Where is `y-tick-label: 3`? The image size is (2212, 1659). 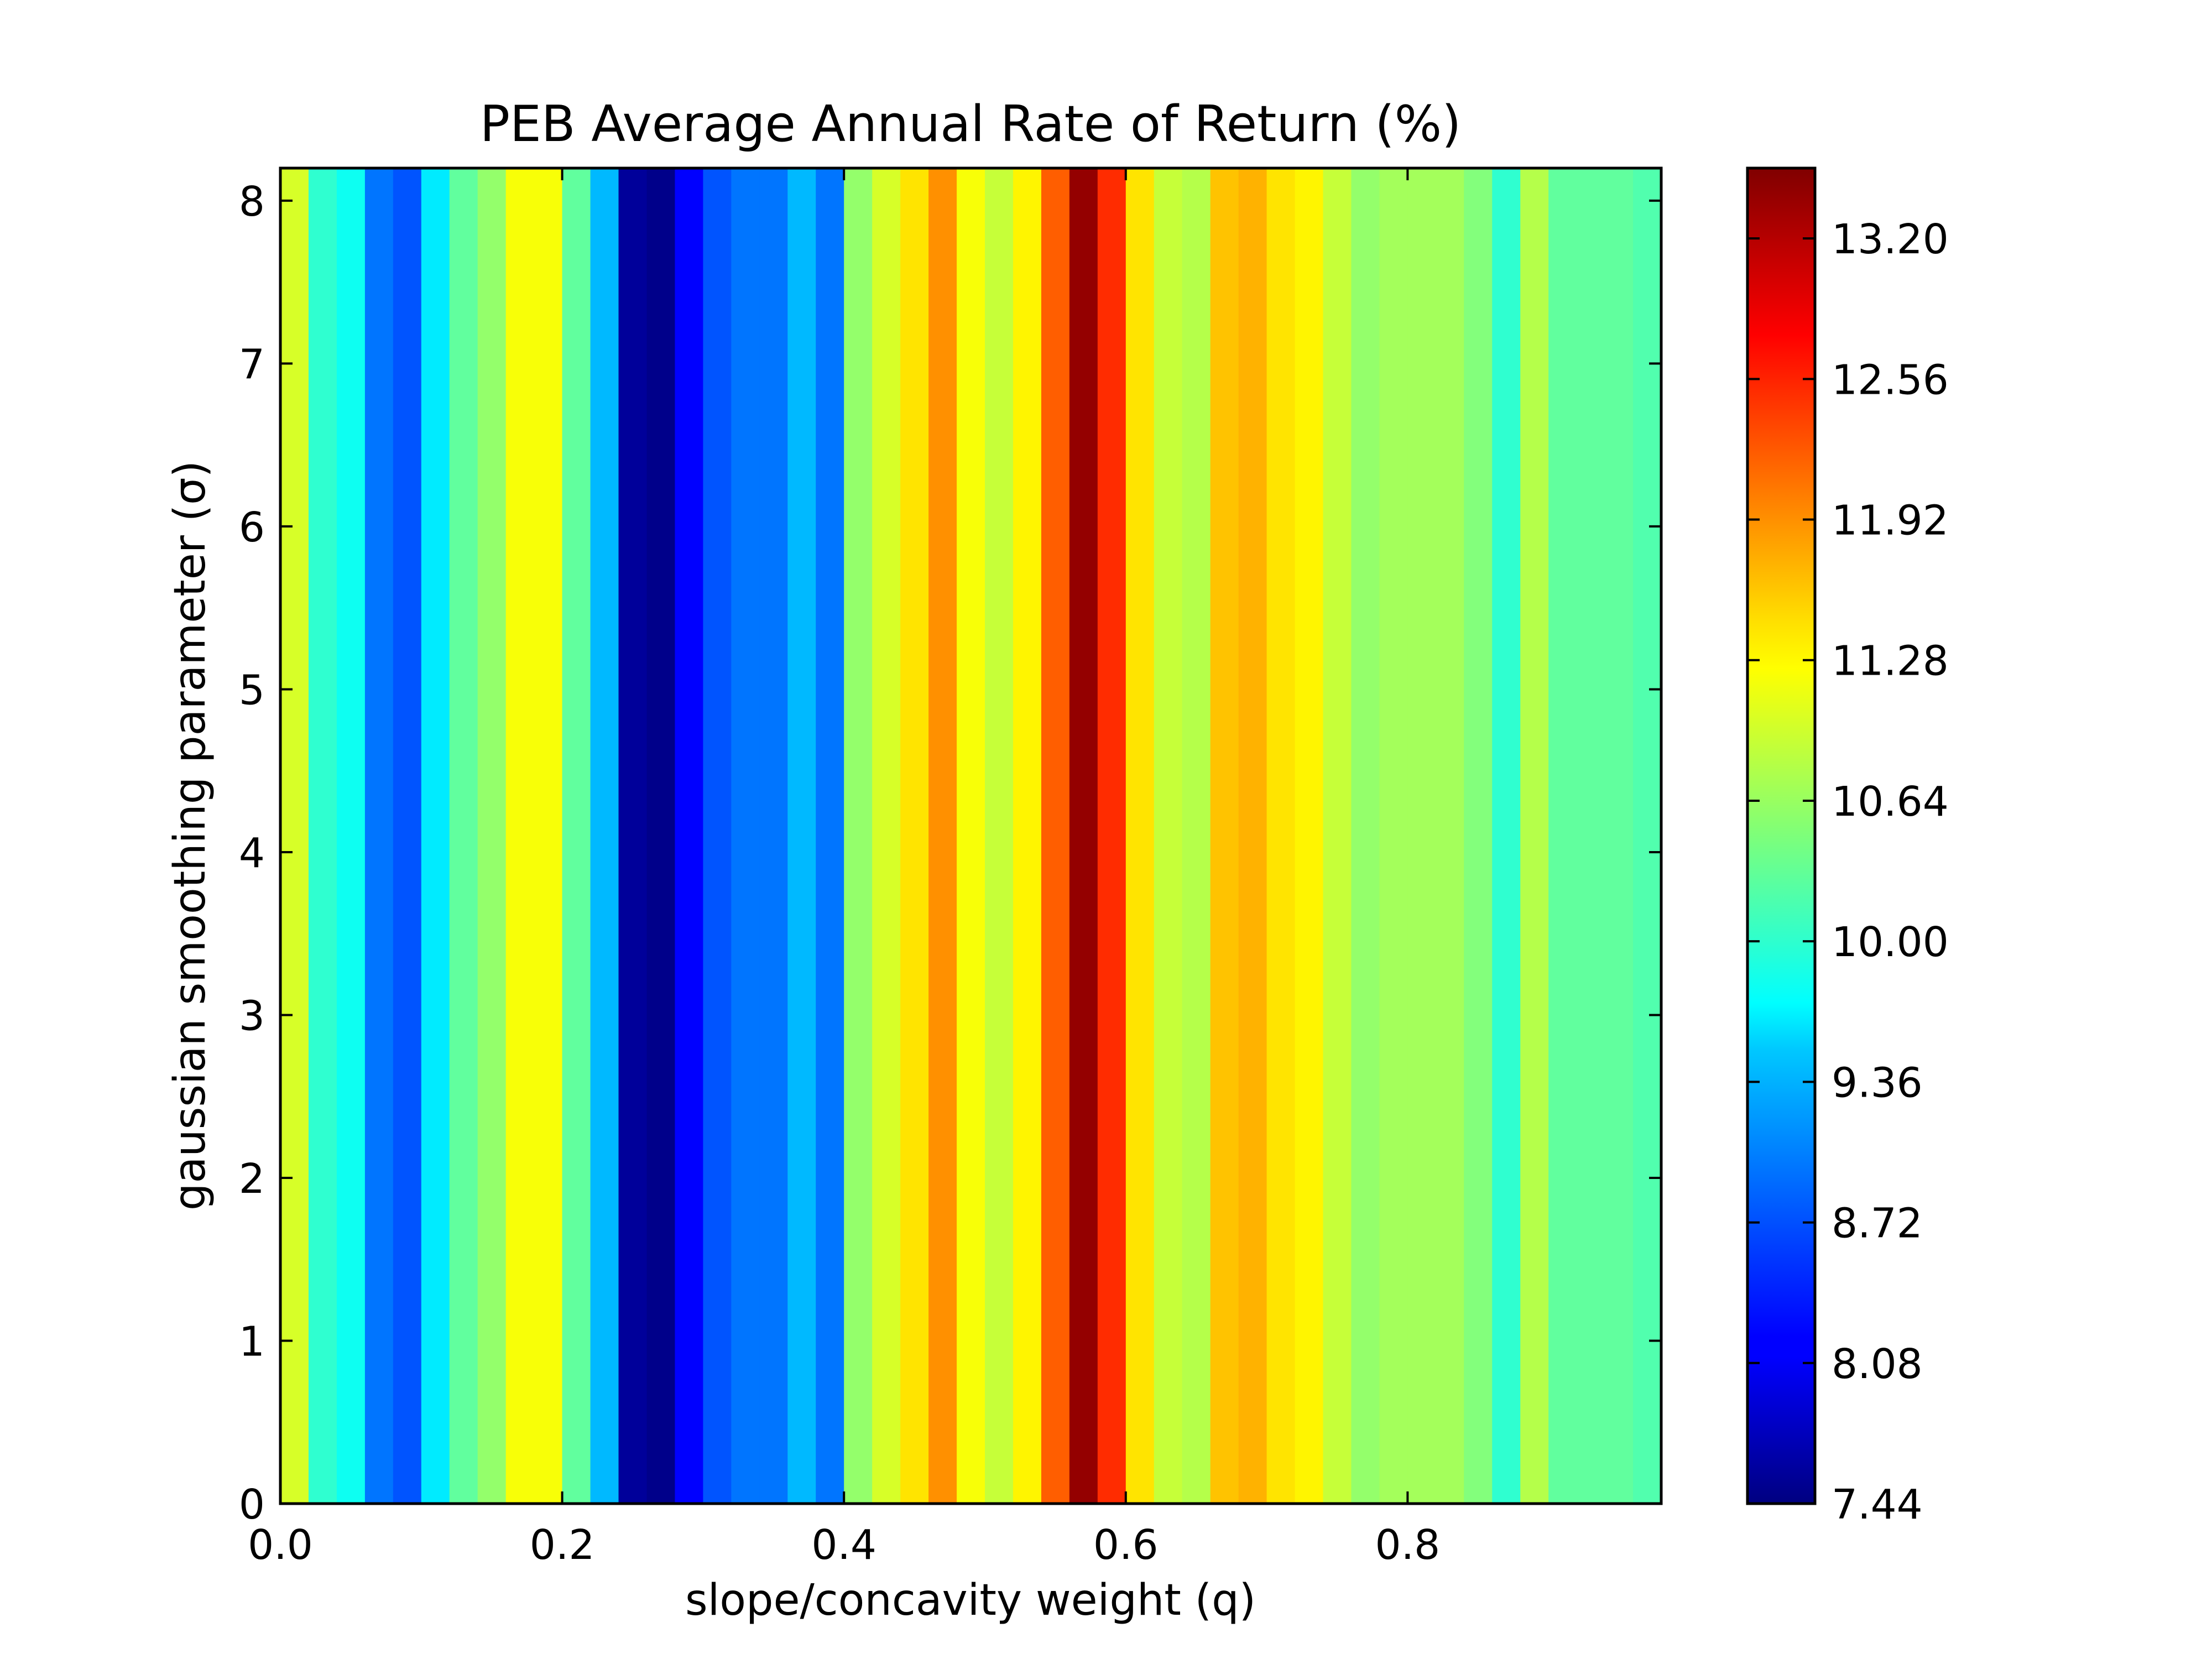 y-tick-label: 3 is located at coordinates (252, 1016).